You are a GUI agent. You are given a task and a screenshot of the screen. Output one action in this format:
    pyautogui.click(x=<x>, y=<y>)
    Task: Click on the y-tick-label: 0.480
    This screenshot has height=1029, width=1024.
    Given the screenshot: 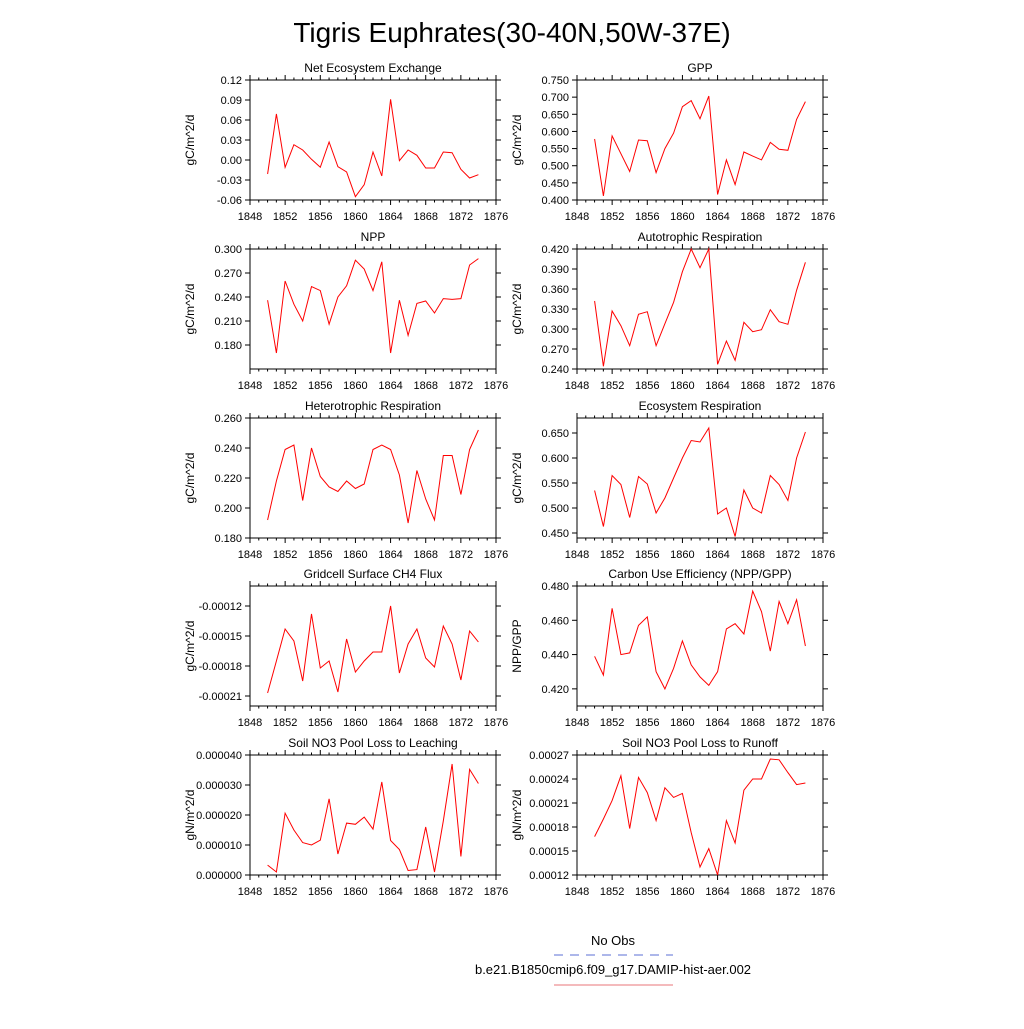 What is the action you would take?
    pyautogui.click(x=555, y=587)
    